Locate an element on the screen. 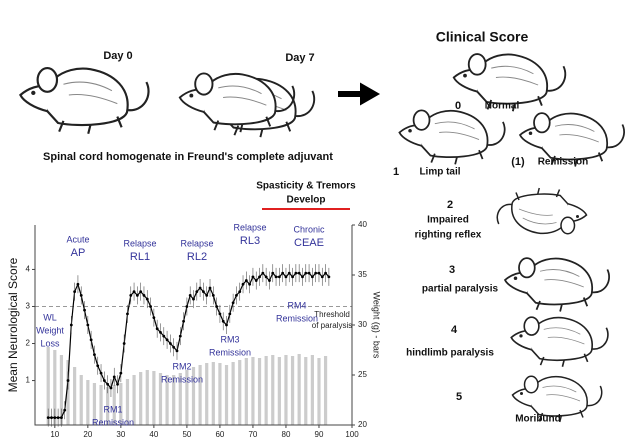 Image resolution: width=640 pixels, height=439 pixels. threshold-label: Threshold is located at coordinates (332, 314).